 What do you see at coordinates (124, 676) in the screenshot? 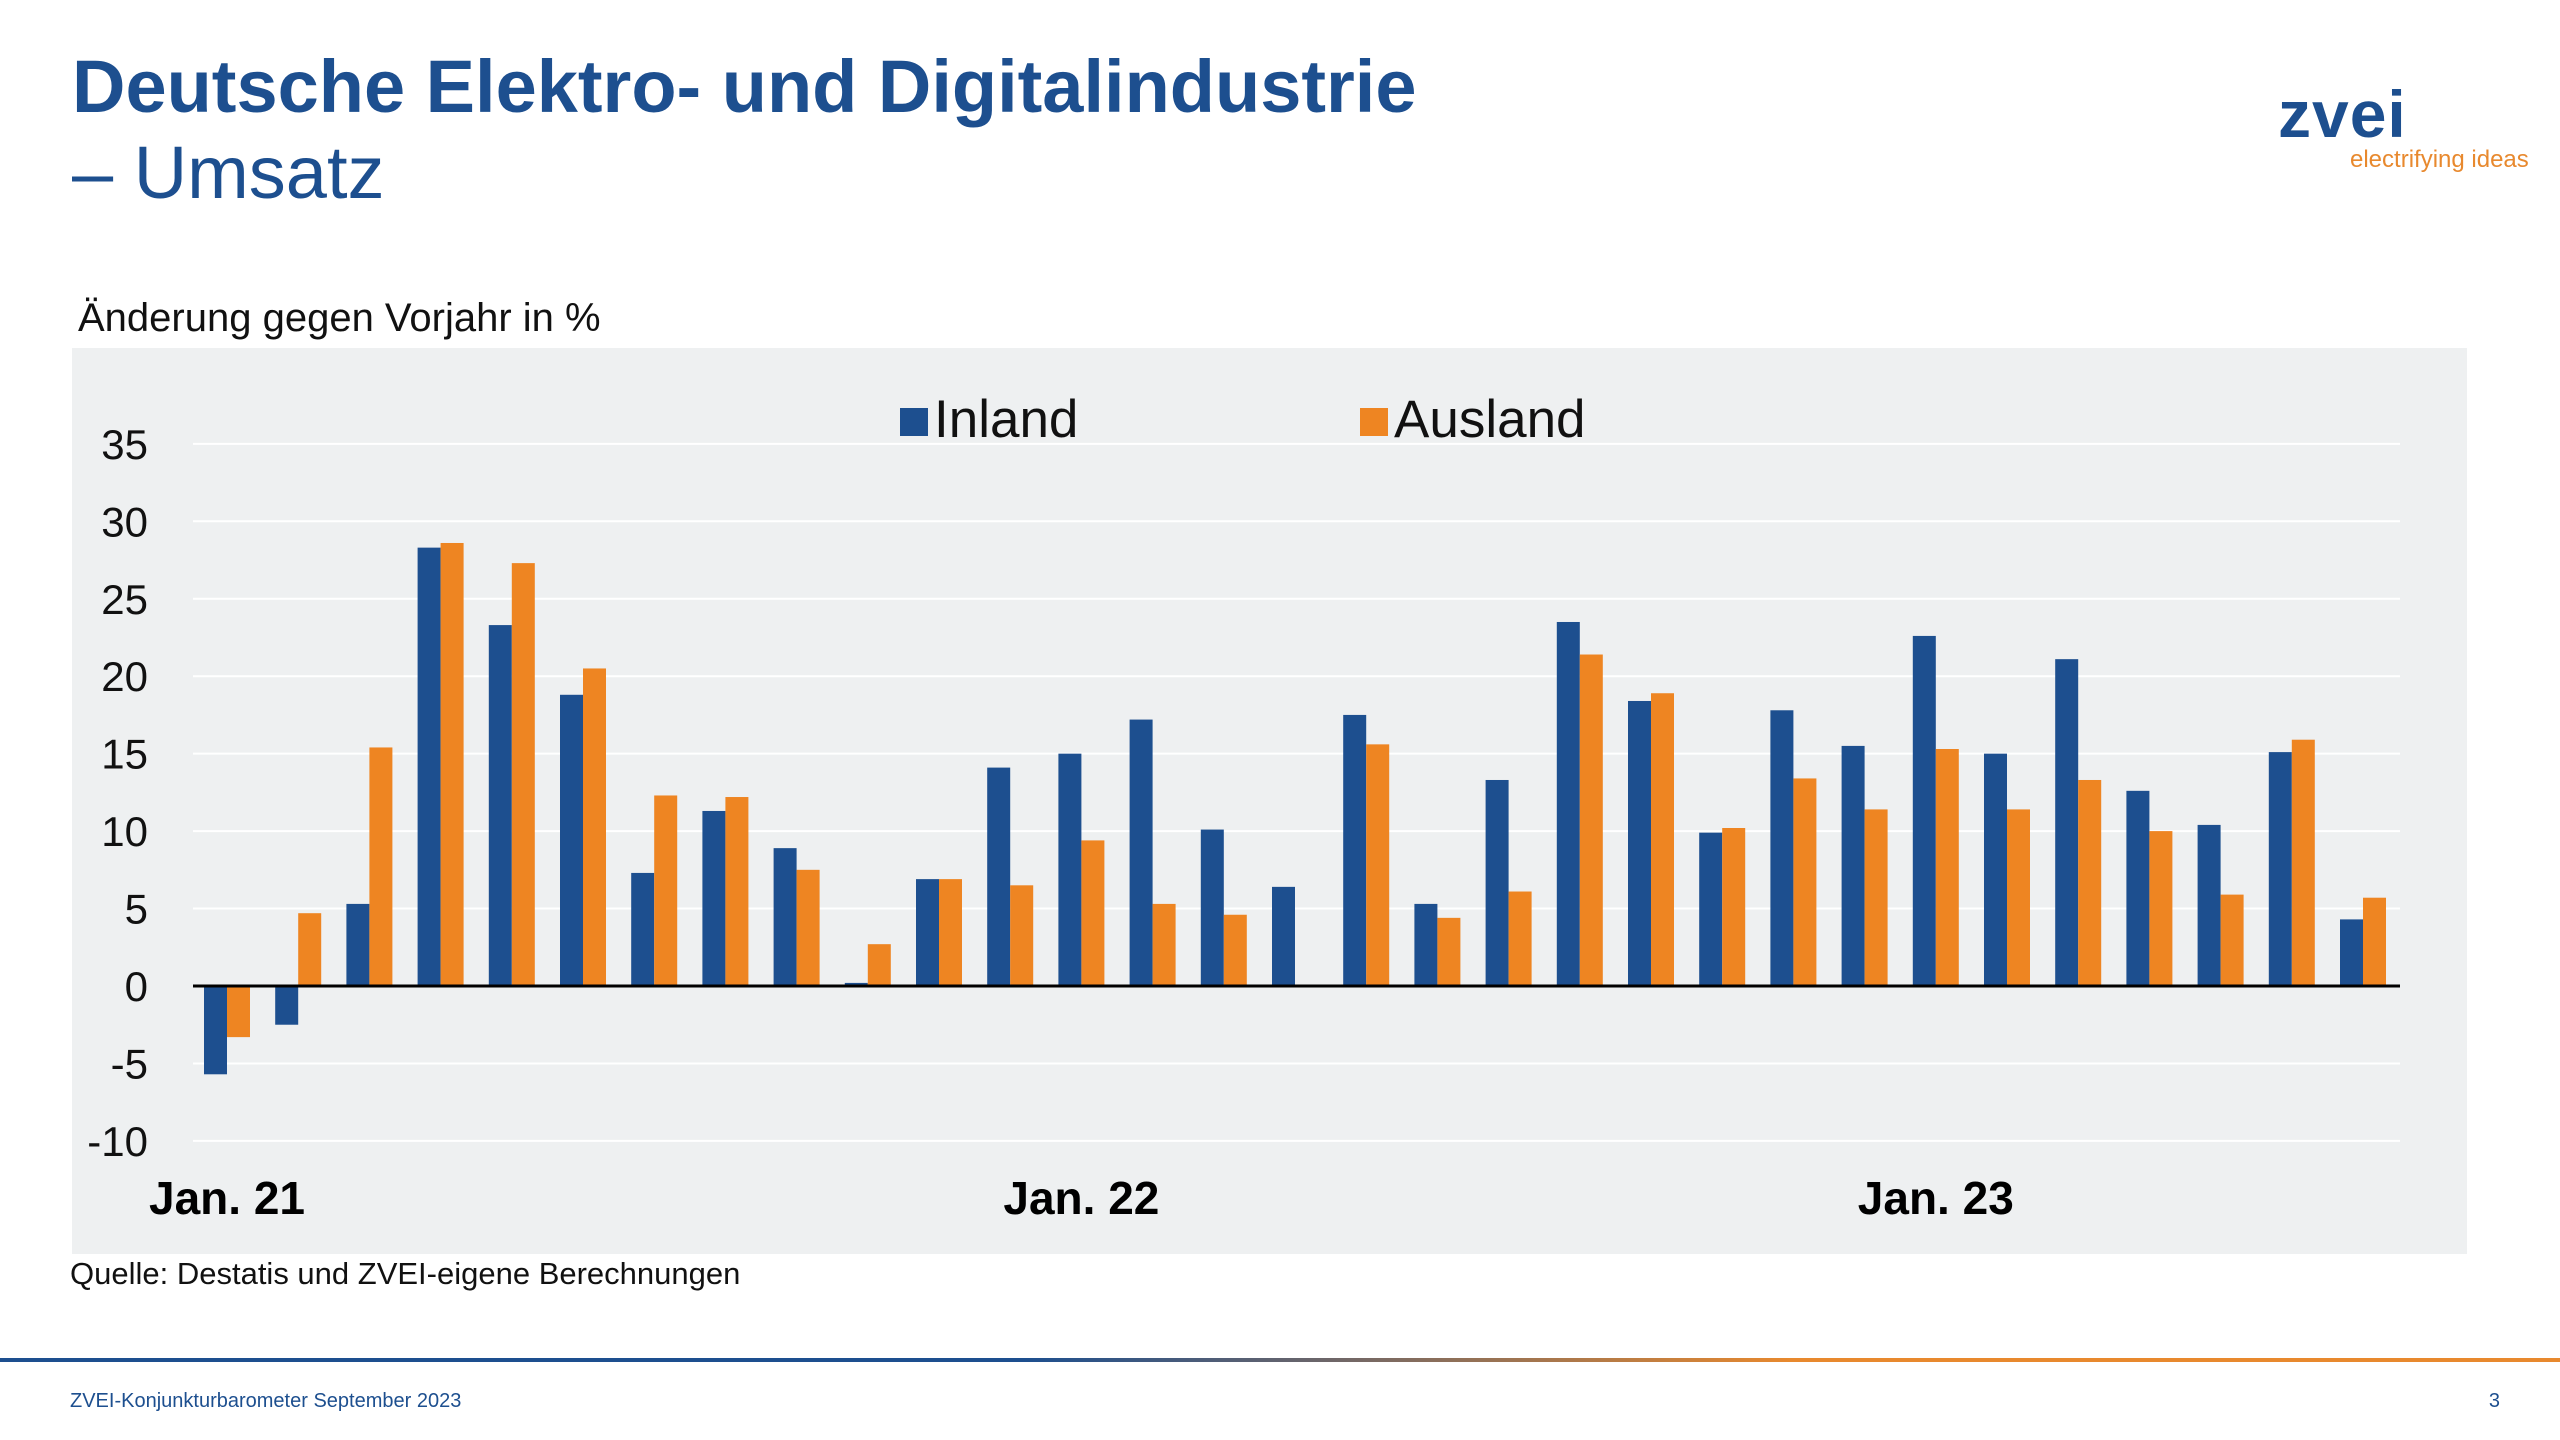
I see `y-tick-label: 20` at bounding box center [124, 676].